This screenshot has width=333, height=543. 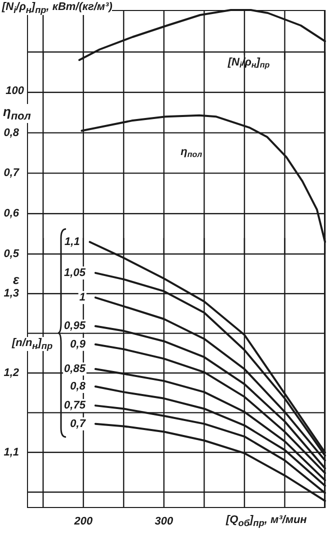 What do you see at coordinates (75, 272) in the screenshot?
I see `series-label: 1,05` at bounding box center [75, 272].